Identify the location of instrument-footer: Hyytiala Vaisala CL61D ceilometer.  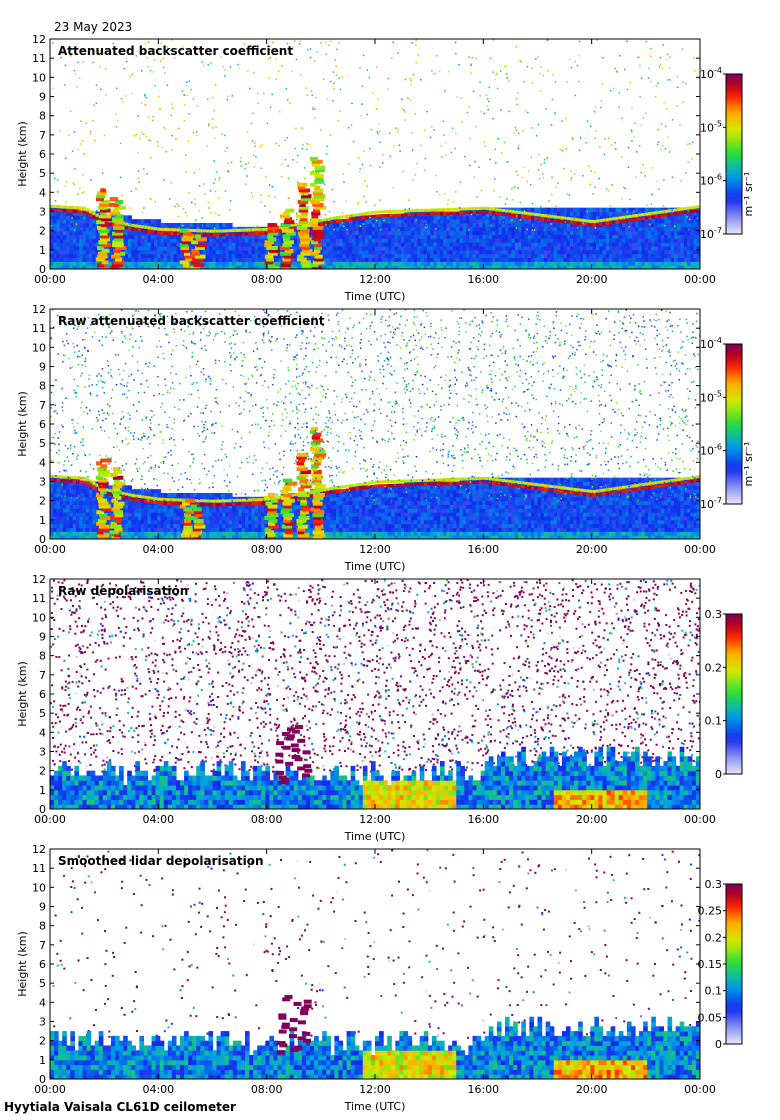
(120, 1107).